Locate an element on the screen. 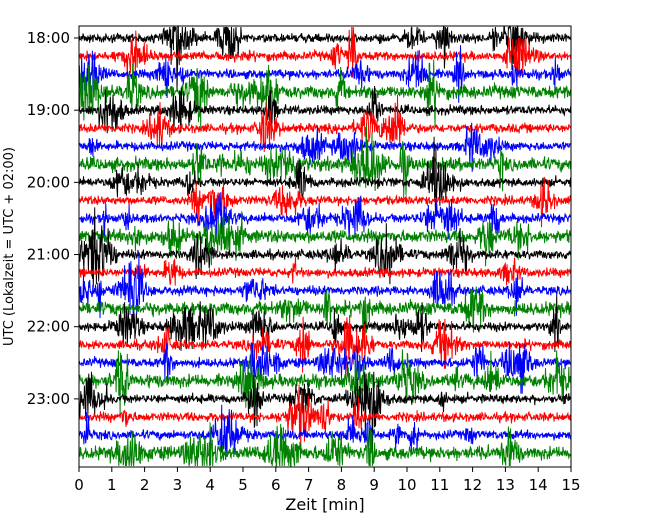 The image size is (650, 520). x-tick-label: 11 is located at coordinates (439, 485).